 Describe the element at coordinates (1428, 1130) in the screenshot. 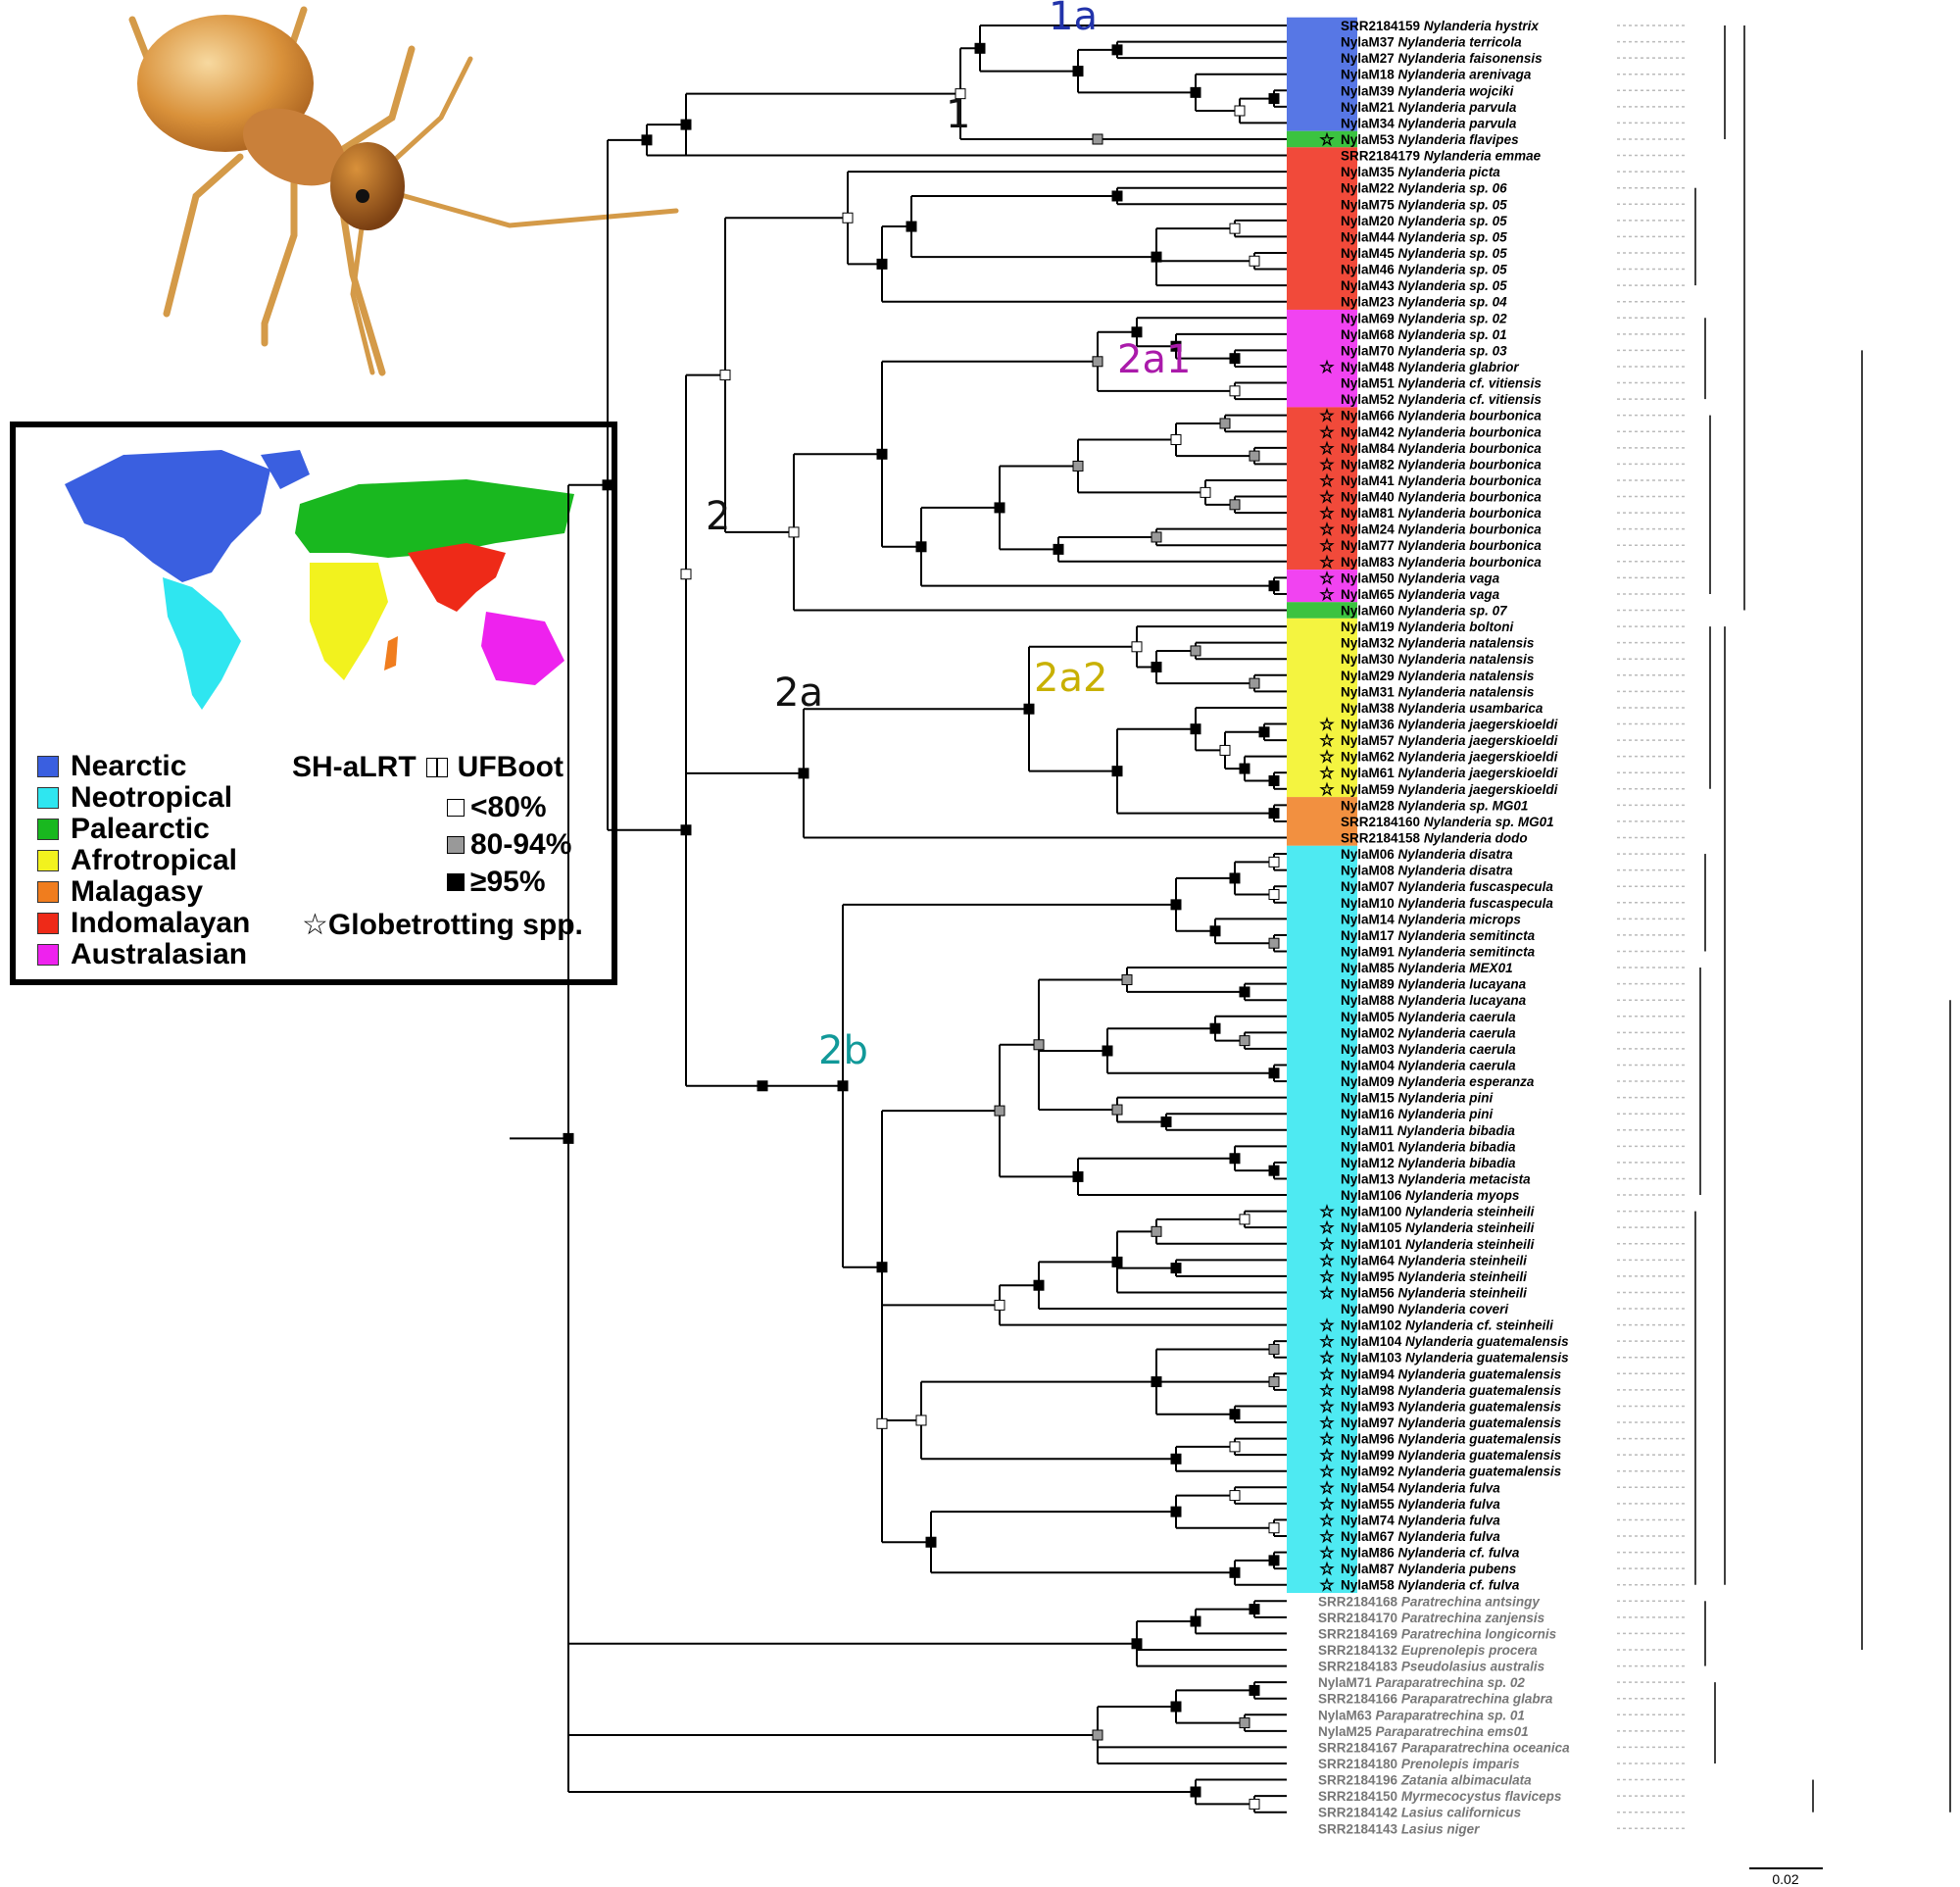

I see `taxon-label: NylaM11 Nylanderia bibadia` at that location.